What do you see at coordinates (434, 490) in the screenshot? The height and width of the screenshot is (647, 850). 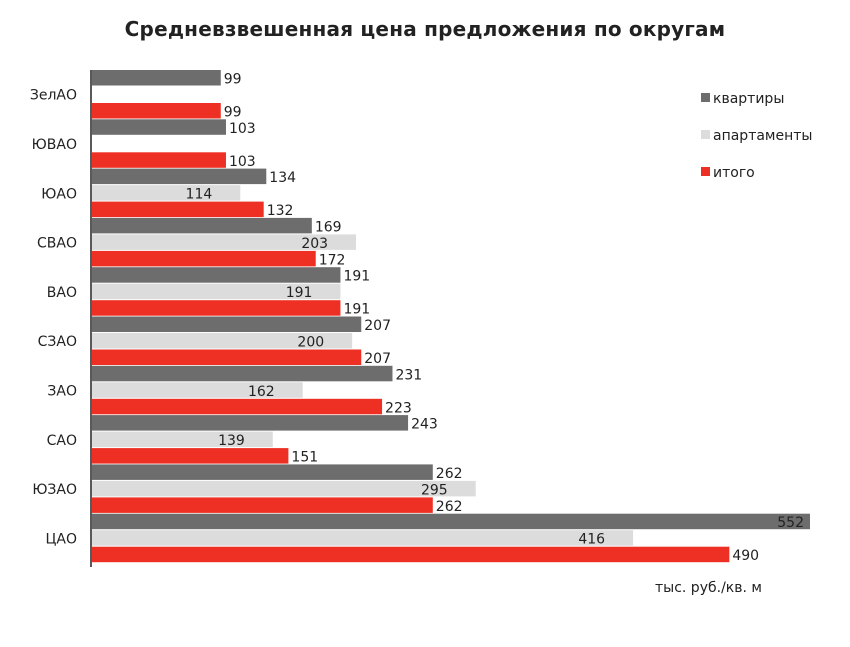 I see `value-label: 295` at bounding box center [434, 490].